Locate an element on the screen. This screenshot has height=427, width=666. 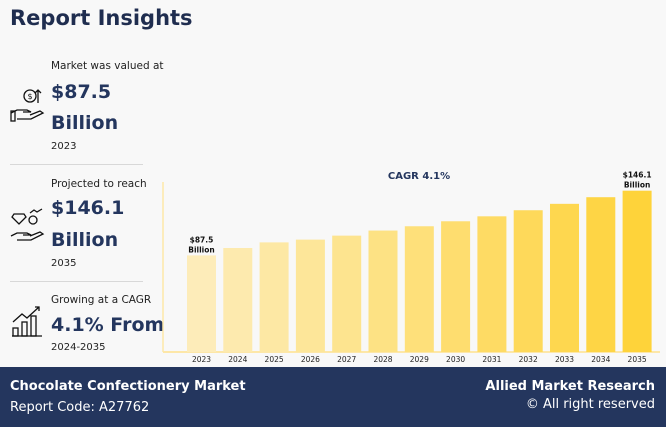
bar-2028 is located at coordinates (383, 291).